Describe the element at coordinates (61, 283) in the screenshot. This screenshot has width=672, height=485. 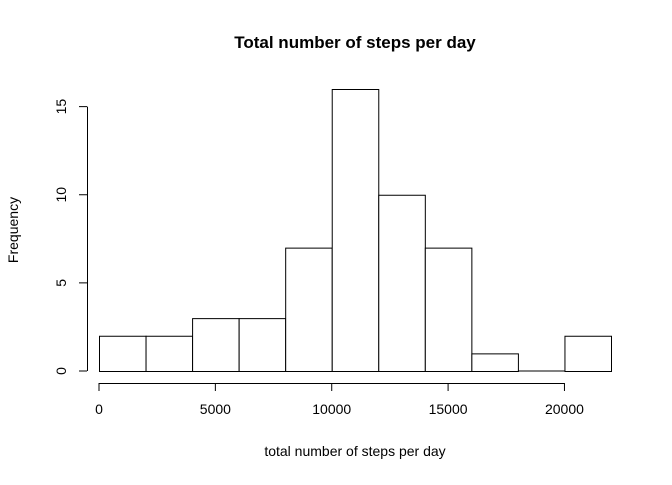
I see `y-tick-label: 5` at that location.